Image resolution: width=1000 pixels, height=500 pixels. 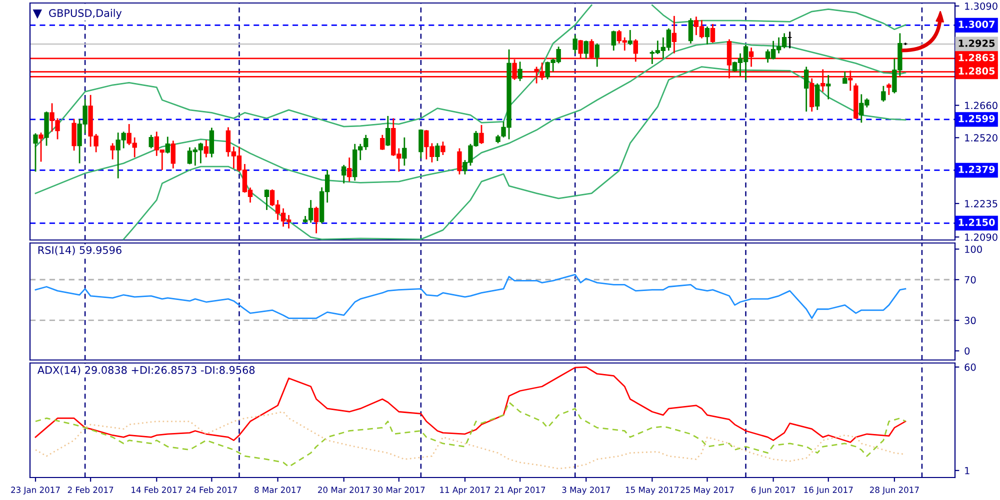 I want to click on x-tick-label: 16 Jun 2017, so click(x=828, y=490).